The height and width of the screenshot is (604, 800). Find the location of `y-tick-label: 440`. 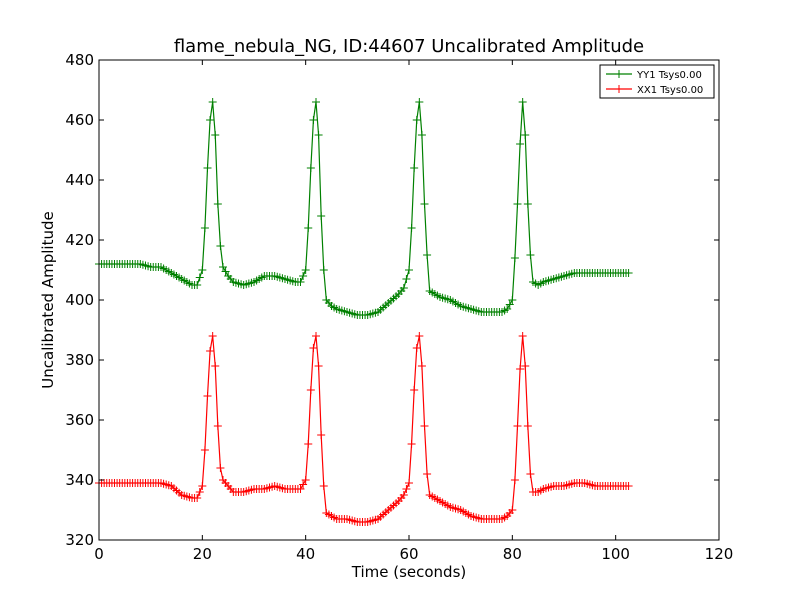

y-tick-label: 440 is located at coordinates (79, 180).